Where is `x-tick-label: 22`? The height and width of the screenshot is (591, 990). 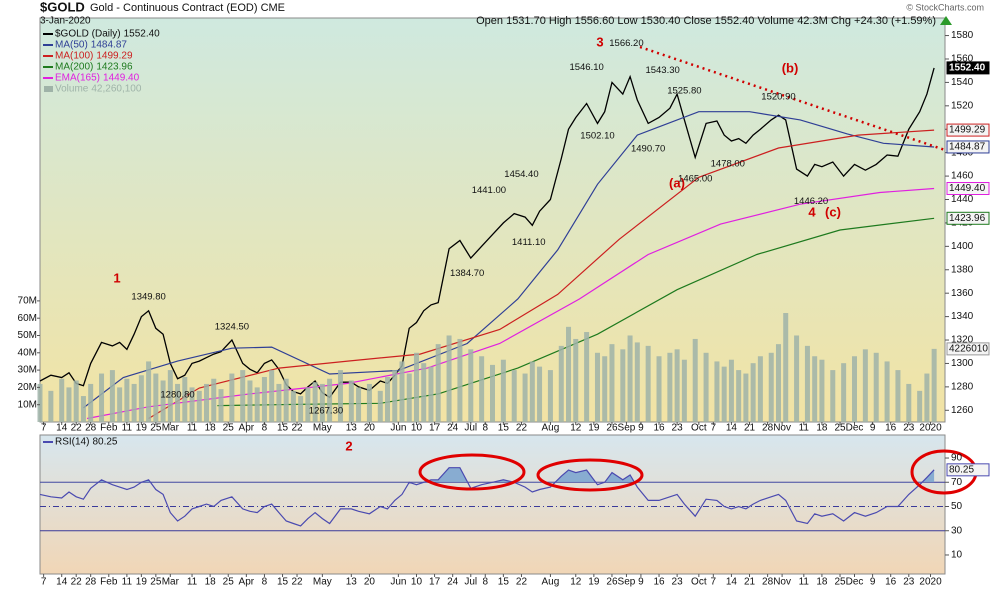 x-tick-label: 22 is located at coordinates (77, 582).